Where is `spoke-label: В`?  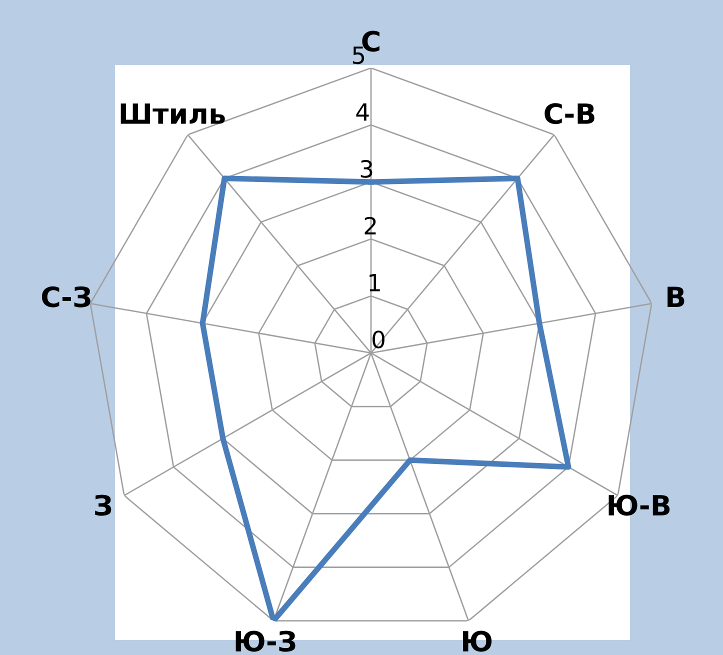
spoke-label: В is located at coordinates (676, 296).